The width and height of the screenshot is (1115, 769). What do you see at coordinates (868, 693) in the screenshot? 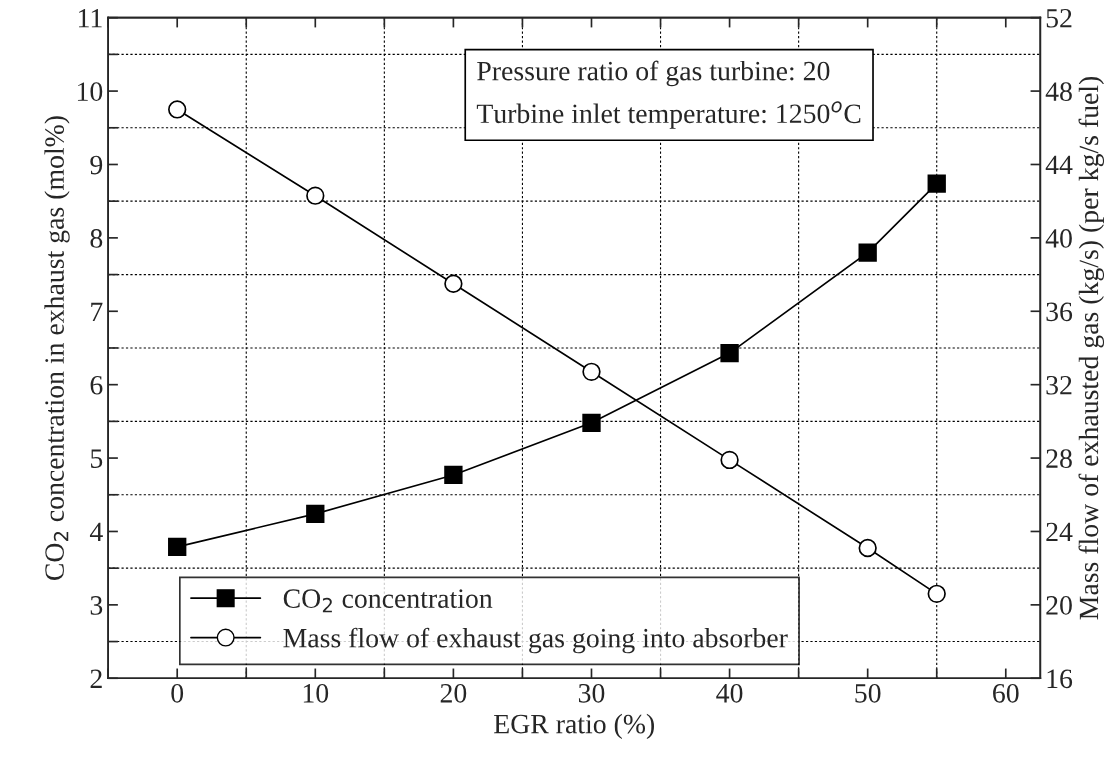
I see `x-tick-label: 50` at bounding box center [868, 693].